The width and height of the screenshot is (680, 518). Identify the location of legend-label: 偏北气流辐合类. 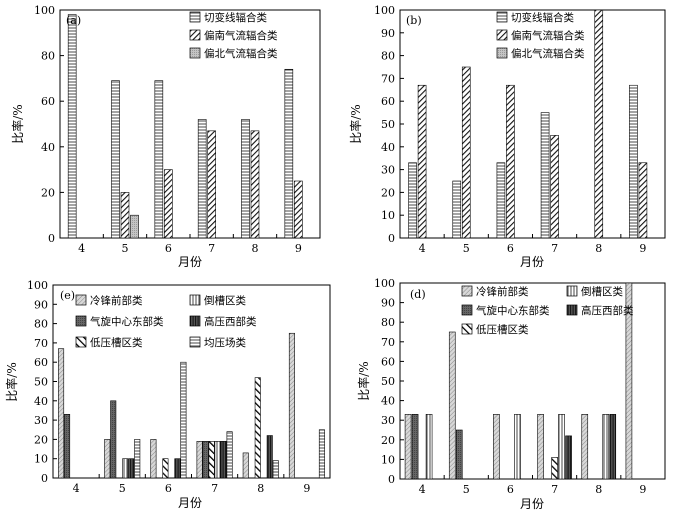
(548, 53).